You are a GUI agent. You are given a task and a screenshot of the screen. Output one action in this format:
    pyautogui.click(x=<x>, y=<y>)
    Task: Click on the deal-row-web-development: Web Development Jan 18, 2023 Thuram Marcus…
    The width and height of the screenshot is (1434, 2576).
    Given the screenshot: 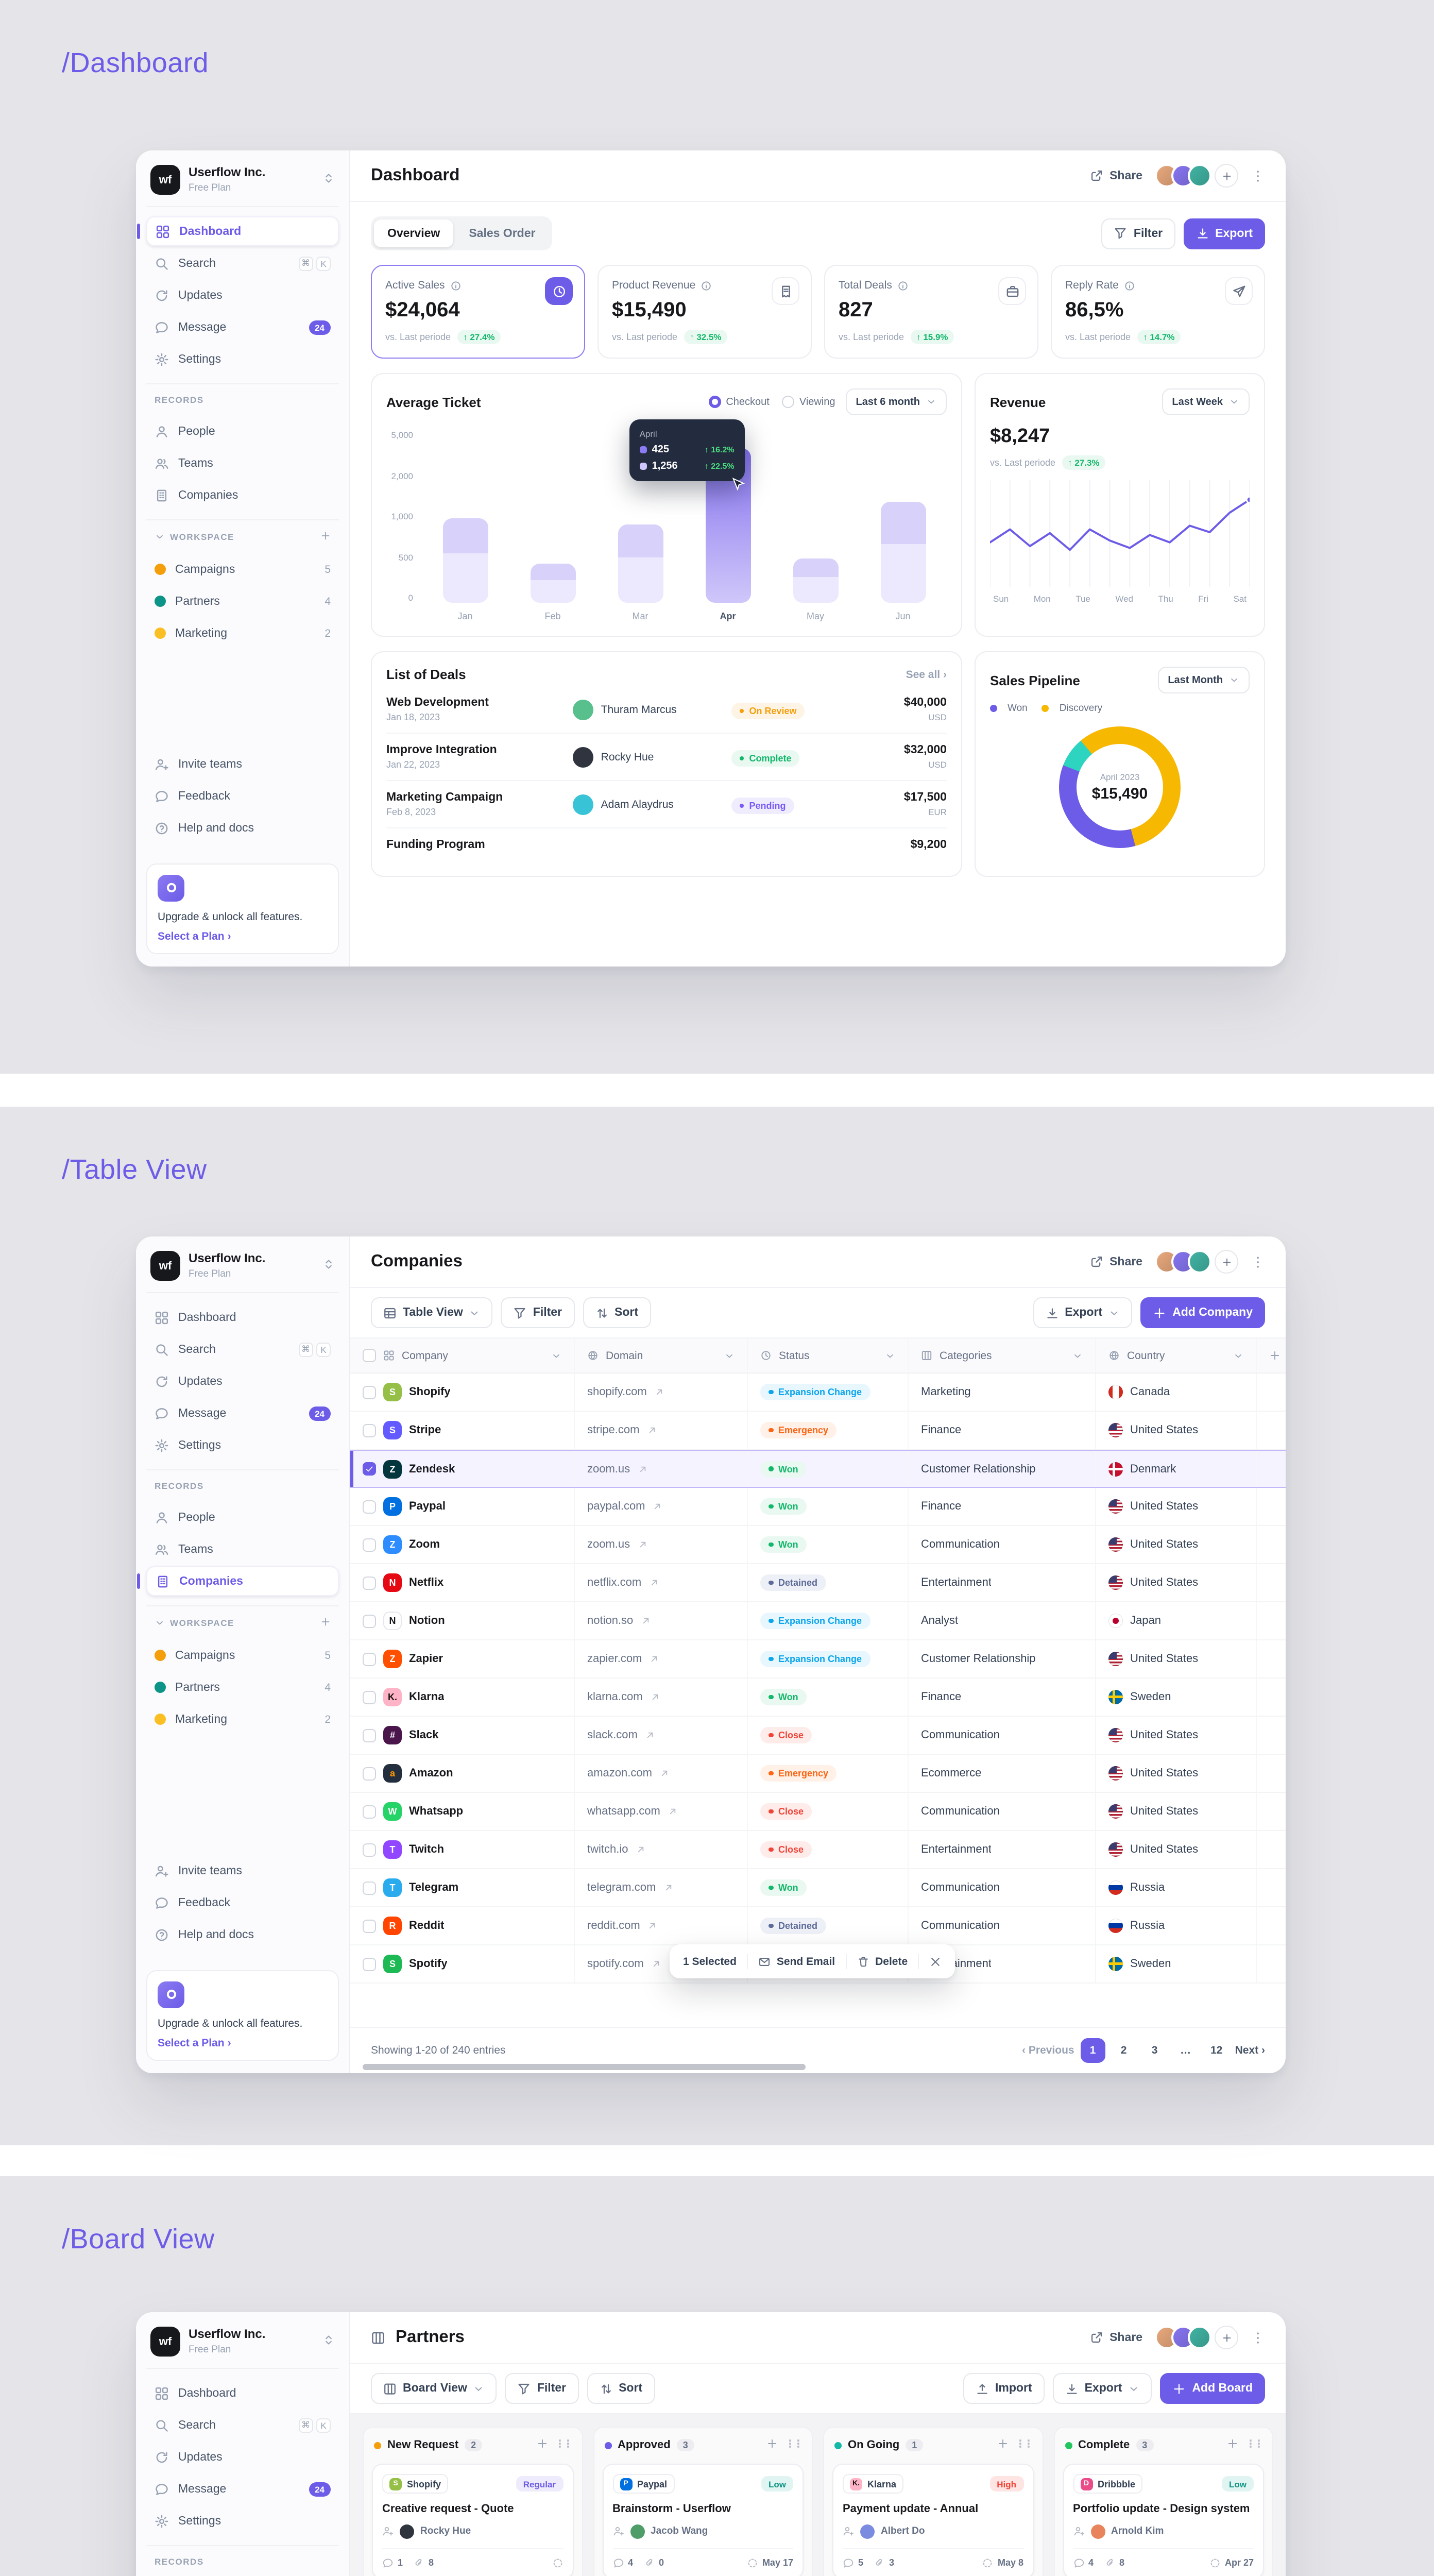 What is the action you would take?
    pyautogui.click(x=666, y=709)
    